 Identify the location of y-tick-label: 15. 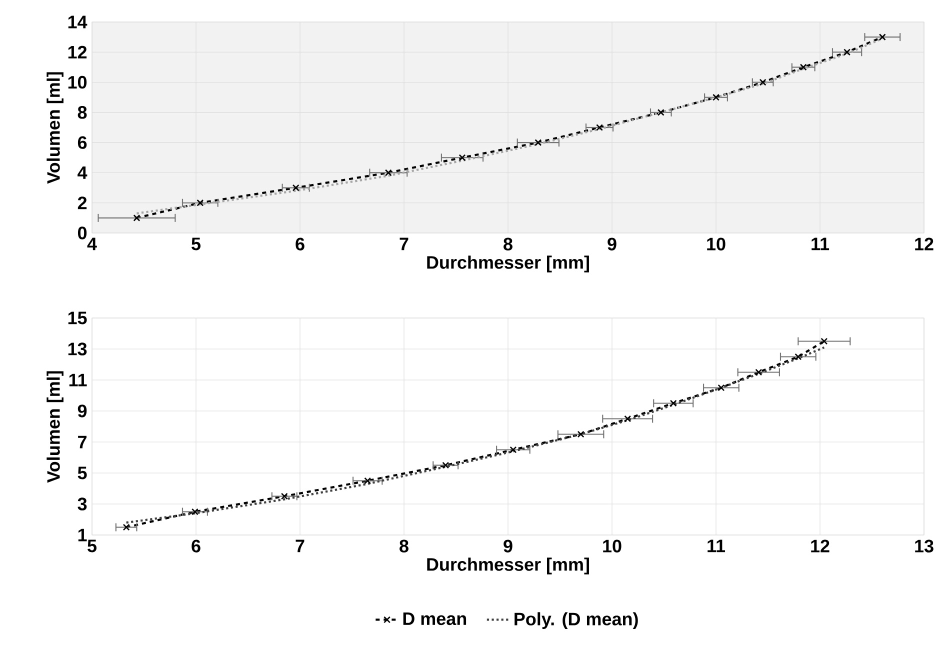
(77, 318).